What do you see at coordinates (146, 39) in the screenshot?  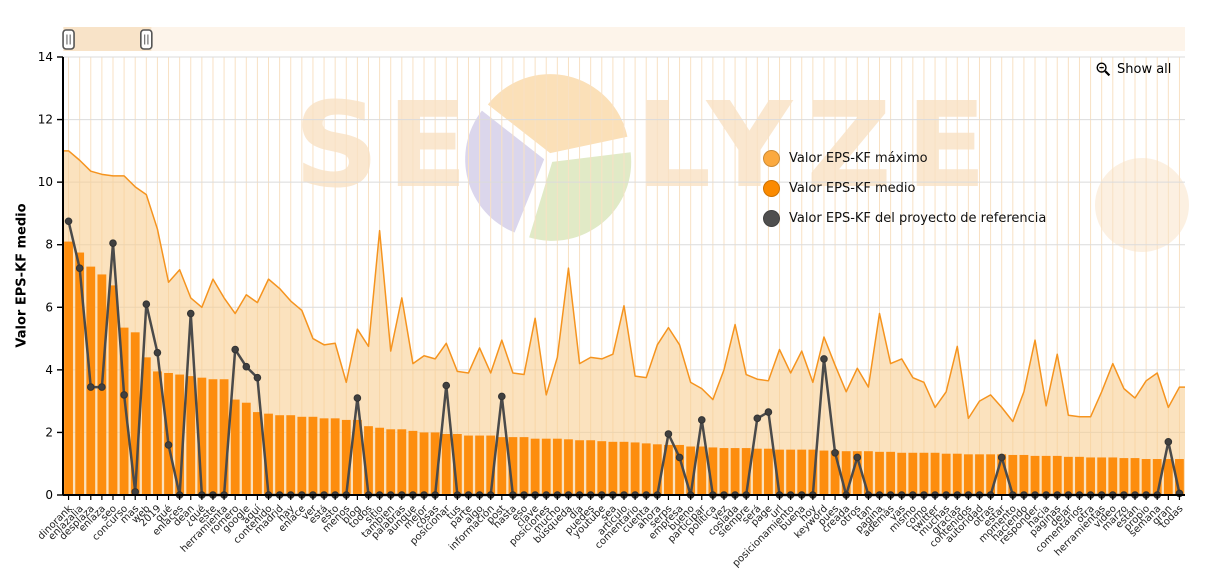 I see `slider-handle-right` at bounding box center [146, 39].